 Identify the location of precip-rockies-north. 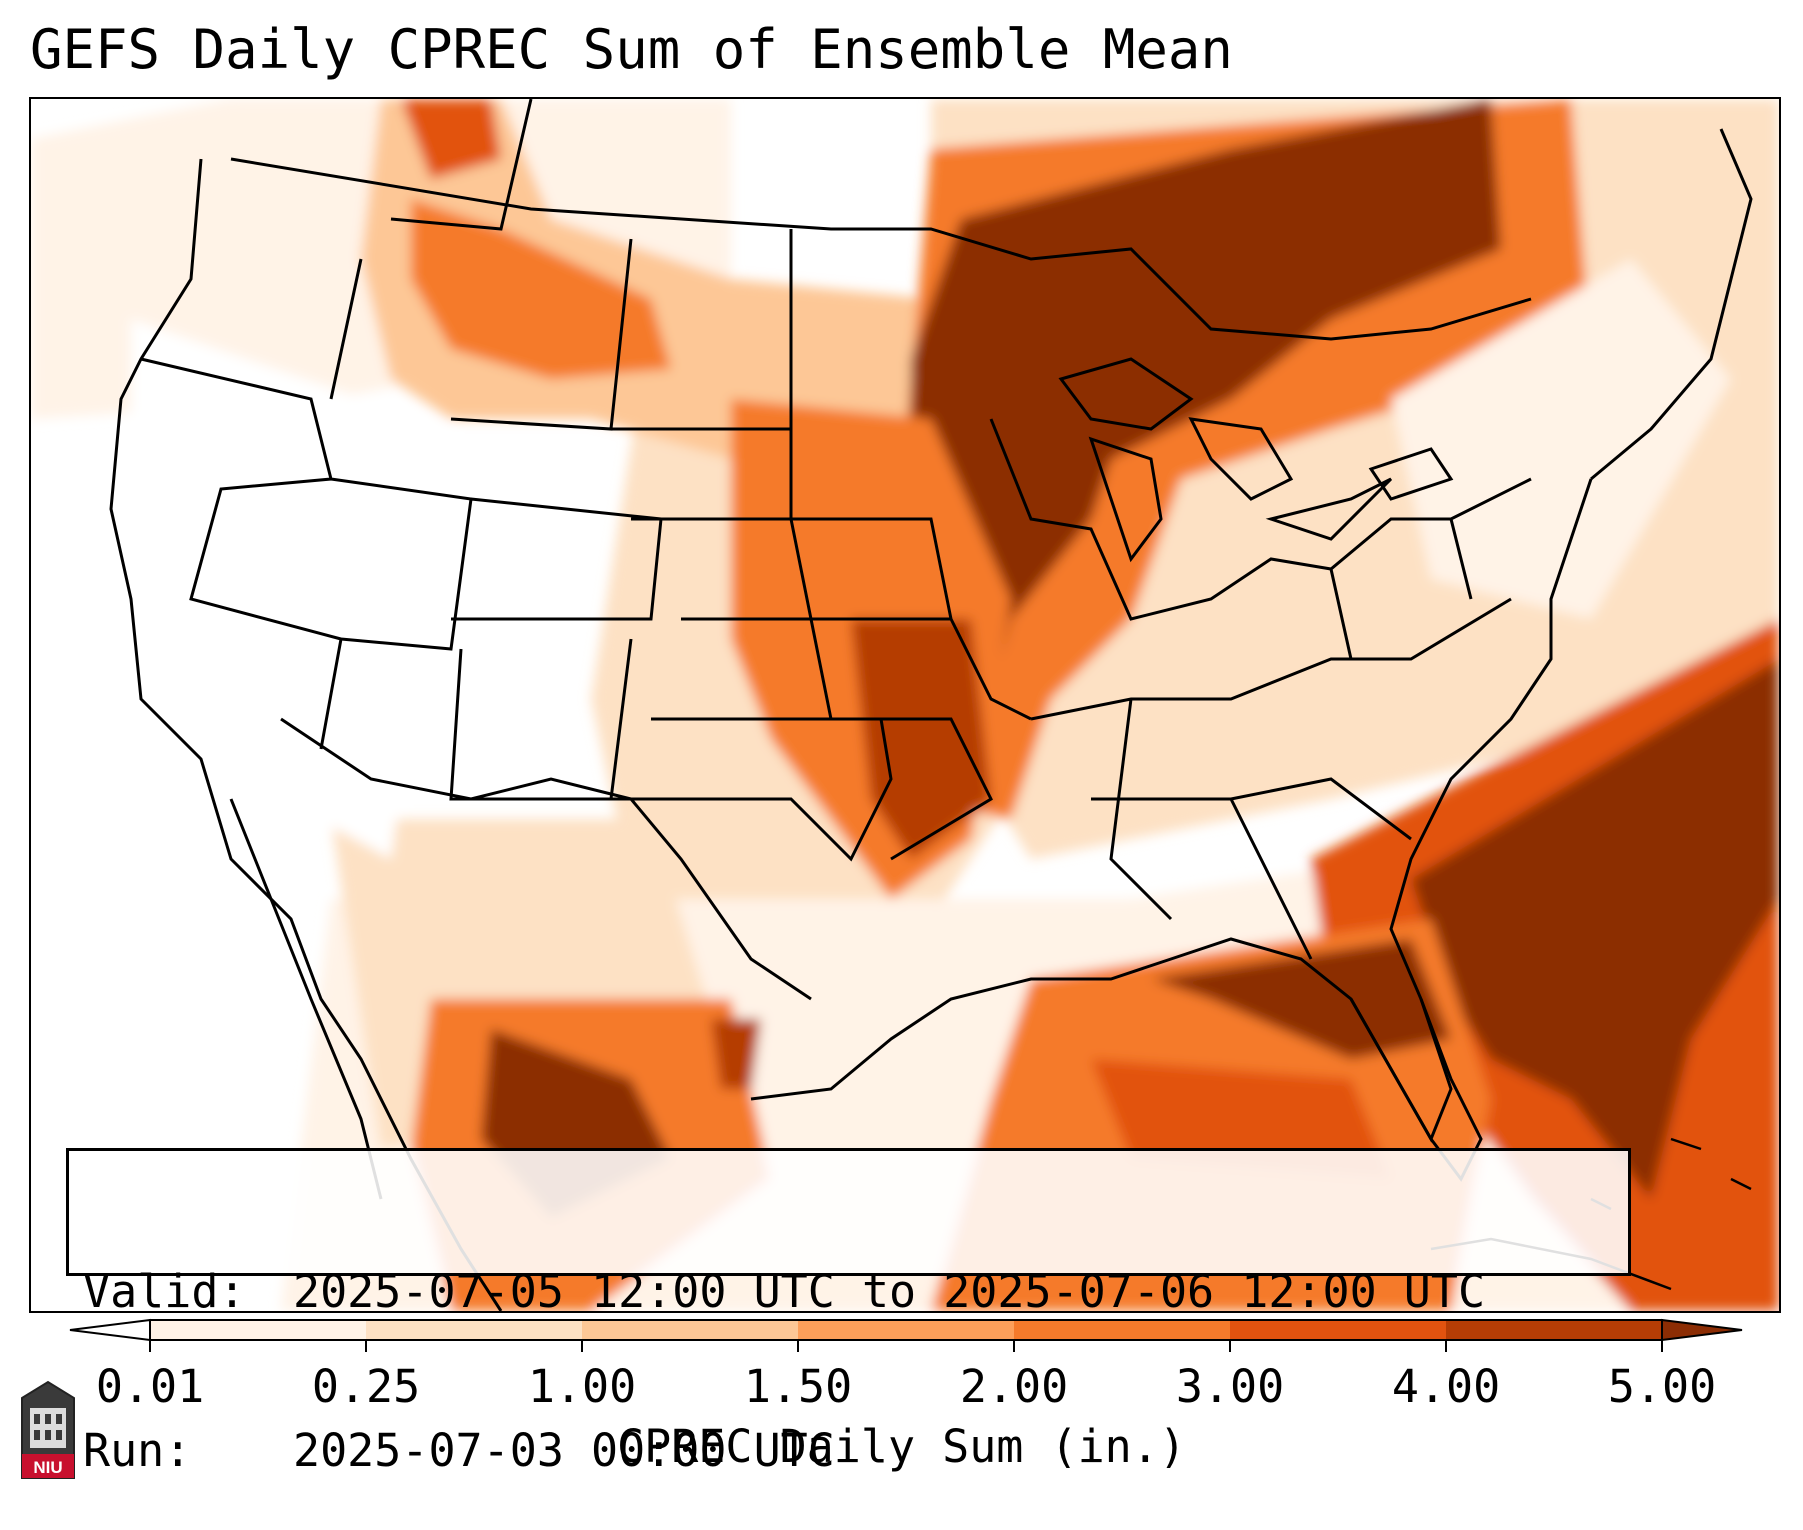
(451, 139).